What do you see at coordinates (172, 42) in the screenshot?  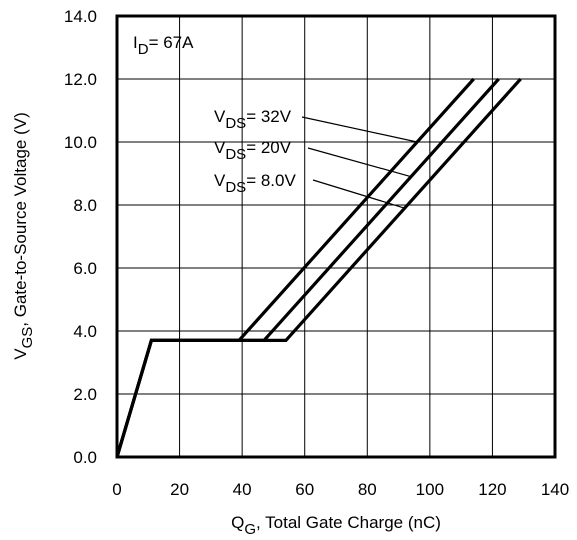 I see `annotation-rest: = 67A` at bounding box center [172, 42].